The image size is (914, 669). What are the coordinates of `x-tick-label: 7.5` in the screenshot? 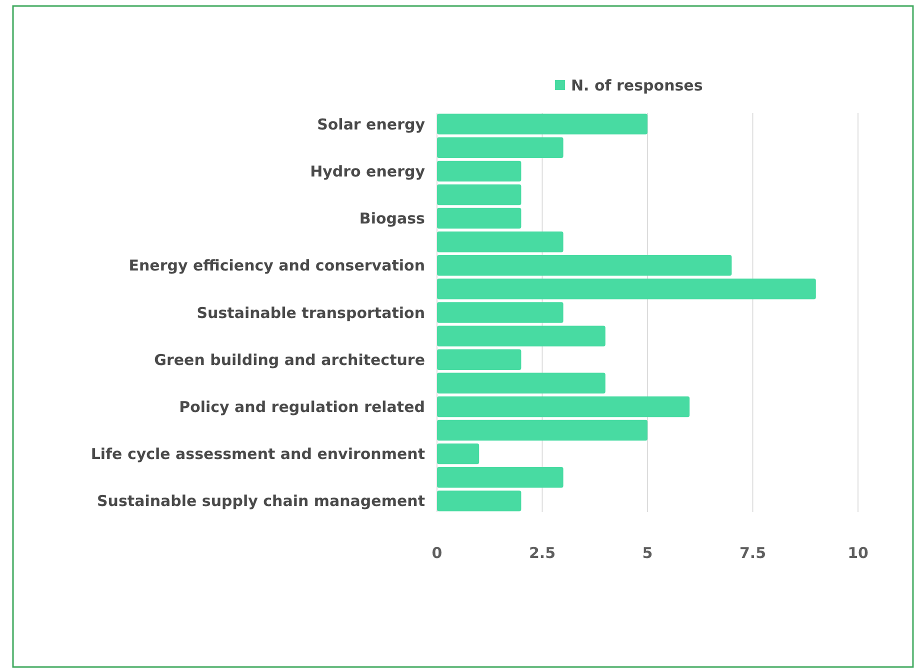 It's located at (752, 553).